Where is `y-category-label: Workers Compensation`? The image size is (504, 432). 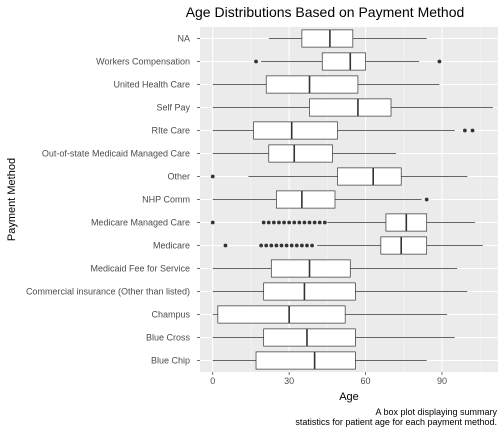
y-category-label: Workers Compensation is located at coordinates (143, 62).